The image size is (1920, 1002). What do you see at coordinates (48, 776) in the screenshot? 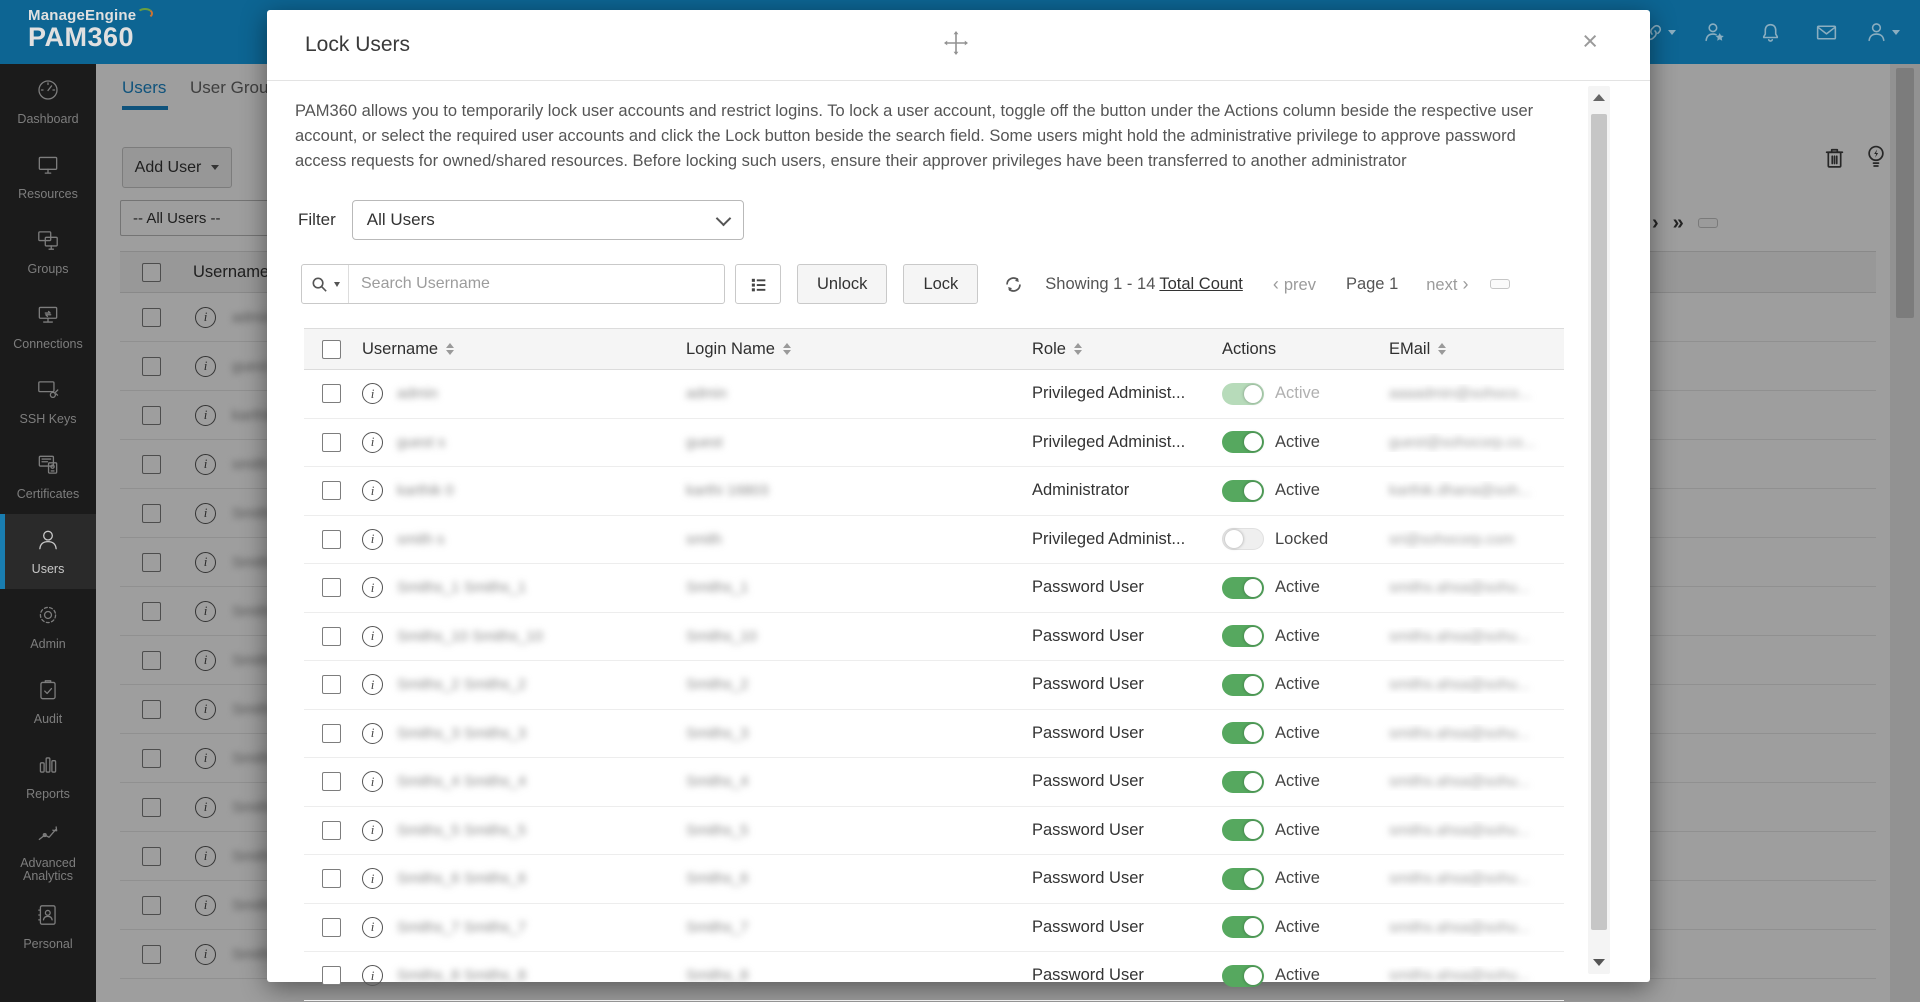
I see `sidebar-item-reports: Reports` at bounding box center [48, 776].